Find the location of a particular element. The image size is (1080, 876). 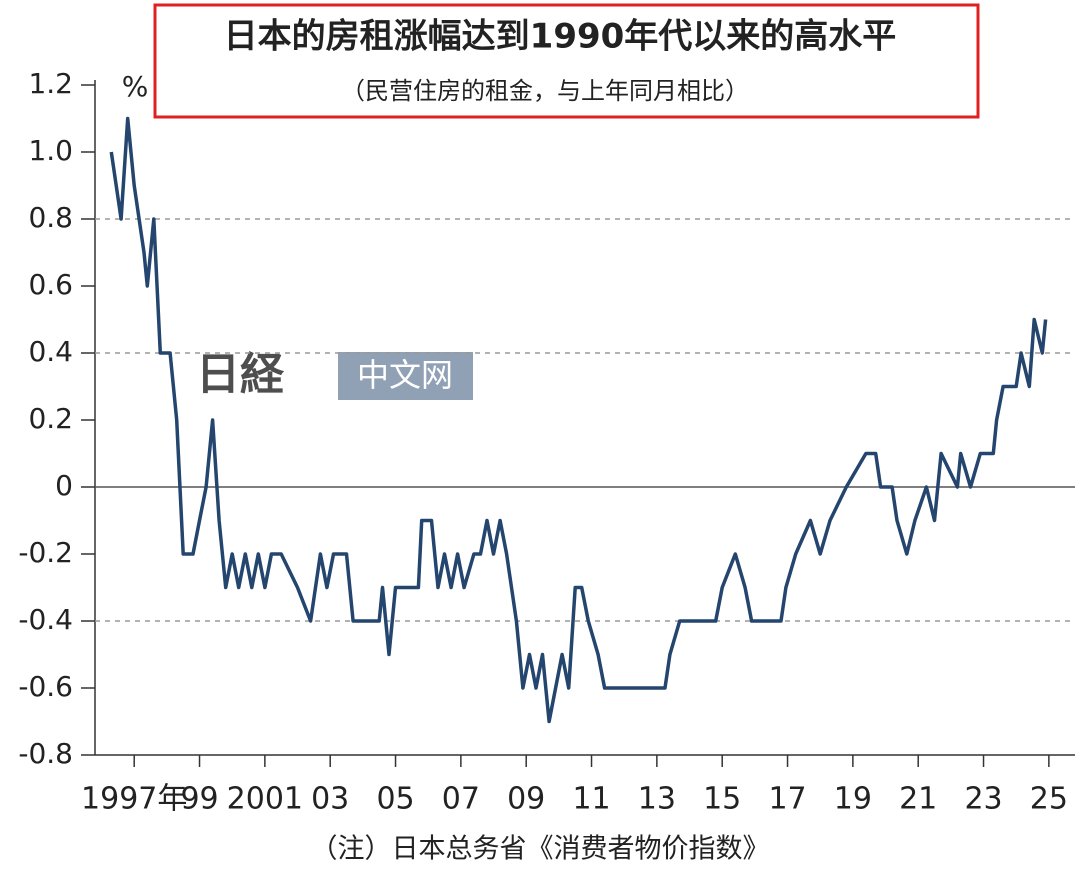

y-tick-label: 1.0 is located at coordinates (50, 150).